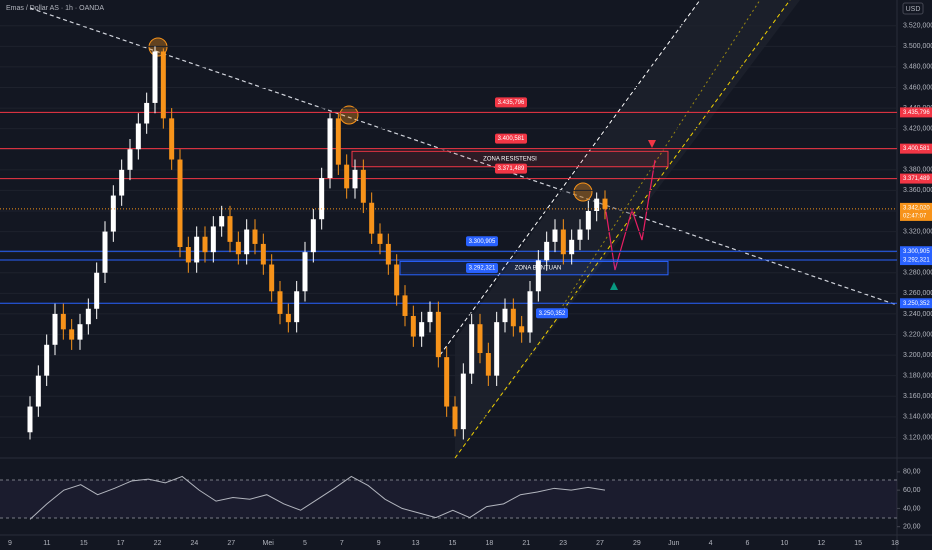 The height and width of the screenshot is (550, 932). Describe the element at coordinates (821, 543) in the screenshot. I see `x-tick-label: 12` at that location.